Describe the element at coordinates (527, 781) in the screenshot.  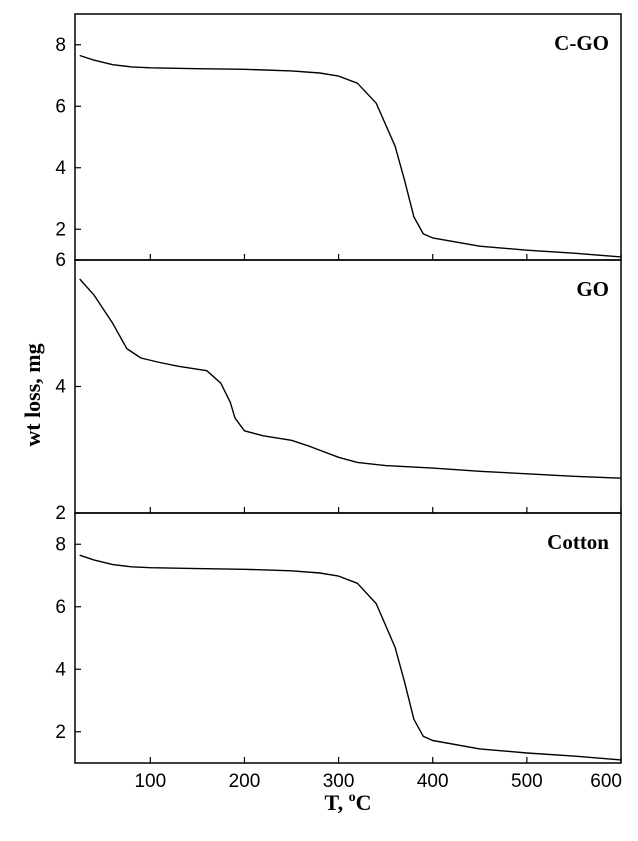
I see `x-tick-label: 500` at that location.